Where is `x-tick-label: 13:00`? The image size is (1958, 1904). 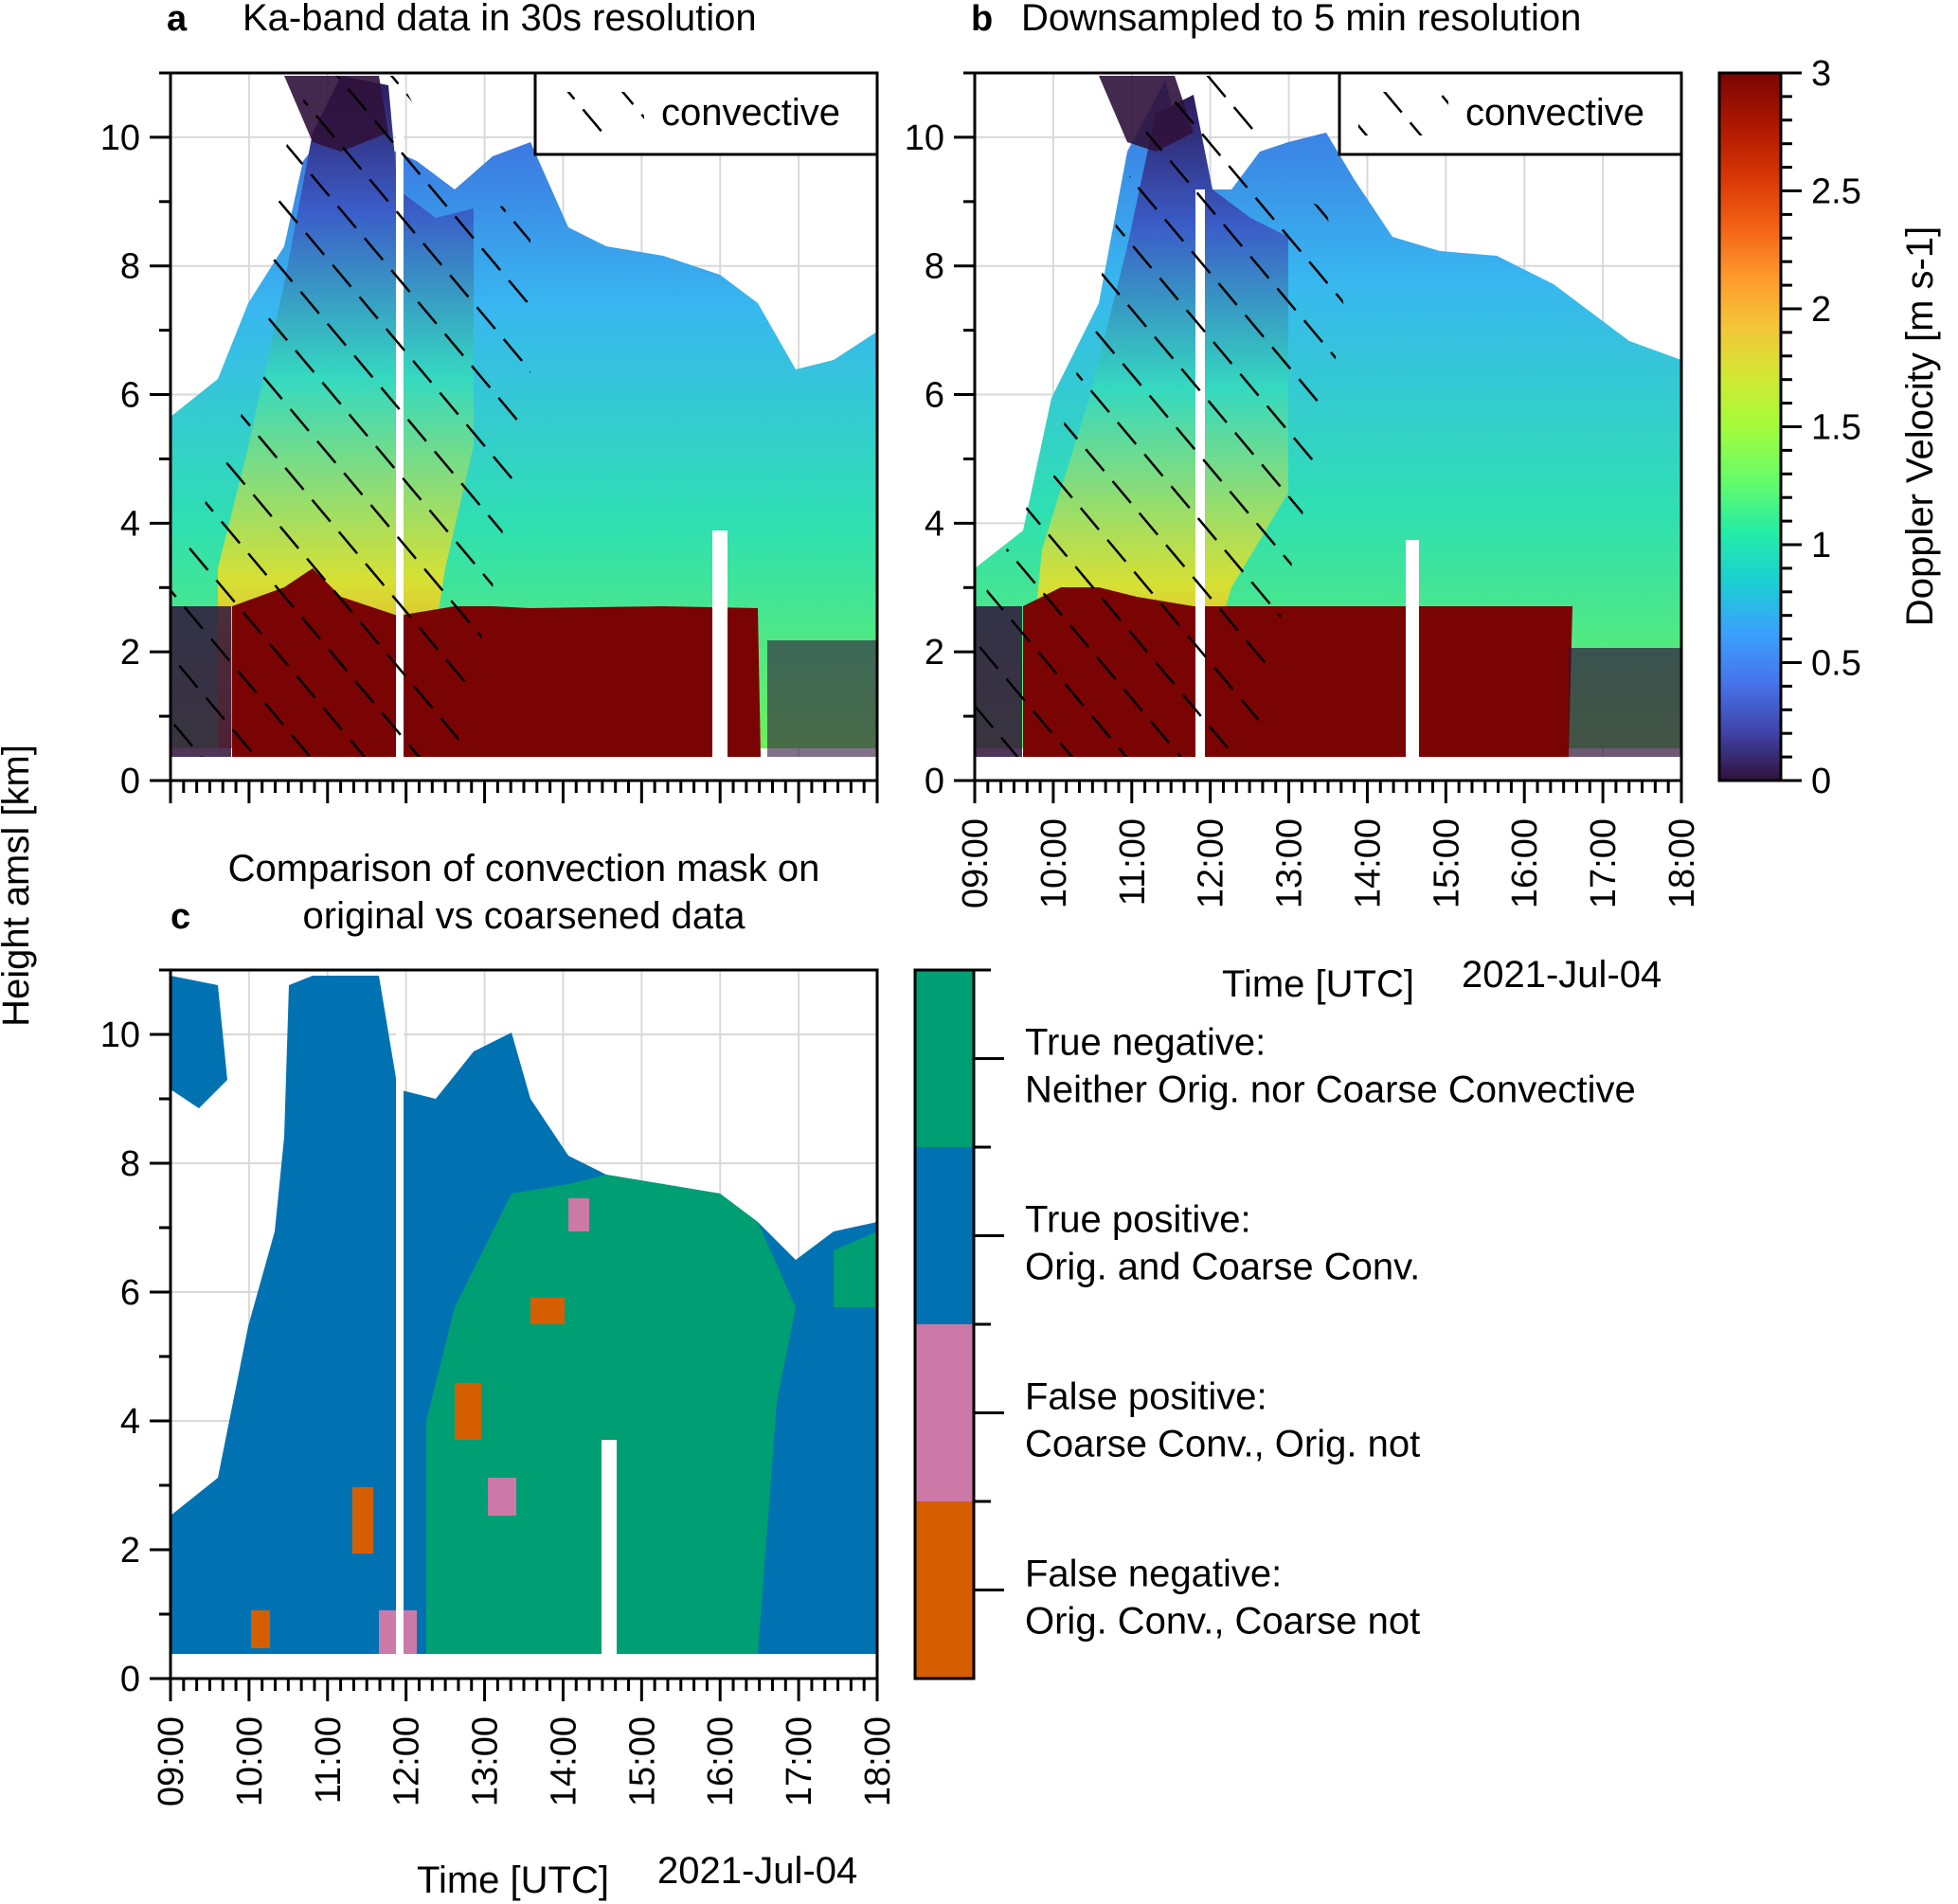 x-tick-label: 13:00 is located at coordinates (1290, 863).